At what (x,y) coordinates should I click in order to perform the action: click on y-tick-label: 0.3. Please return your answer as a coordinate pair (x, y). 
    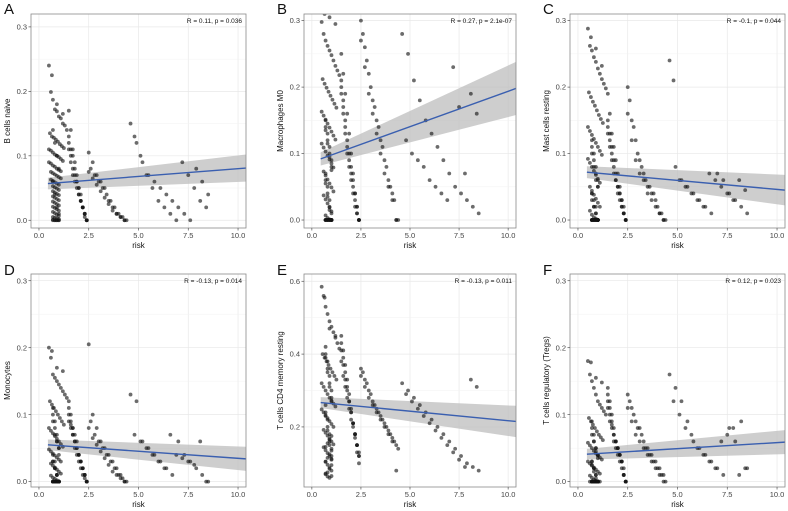
    Looking at the image, I should click on (561, 280).